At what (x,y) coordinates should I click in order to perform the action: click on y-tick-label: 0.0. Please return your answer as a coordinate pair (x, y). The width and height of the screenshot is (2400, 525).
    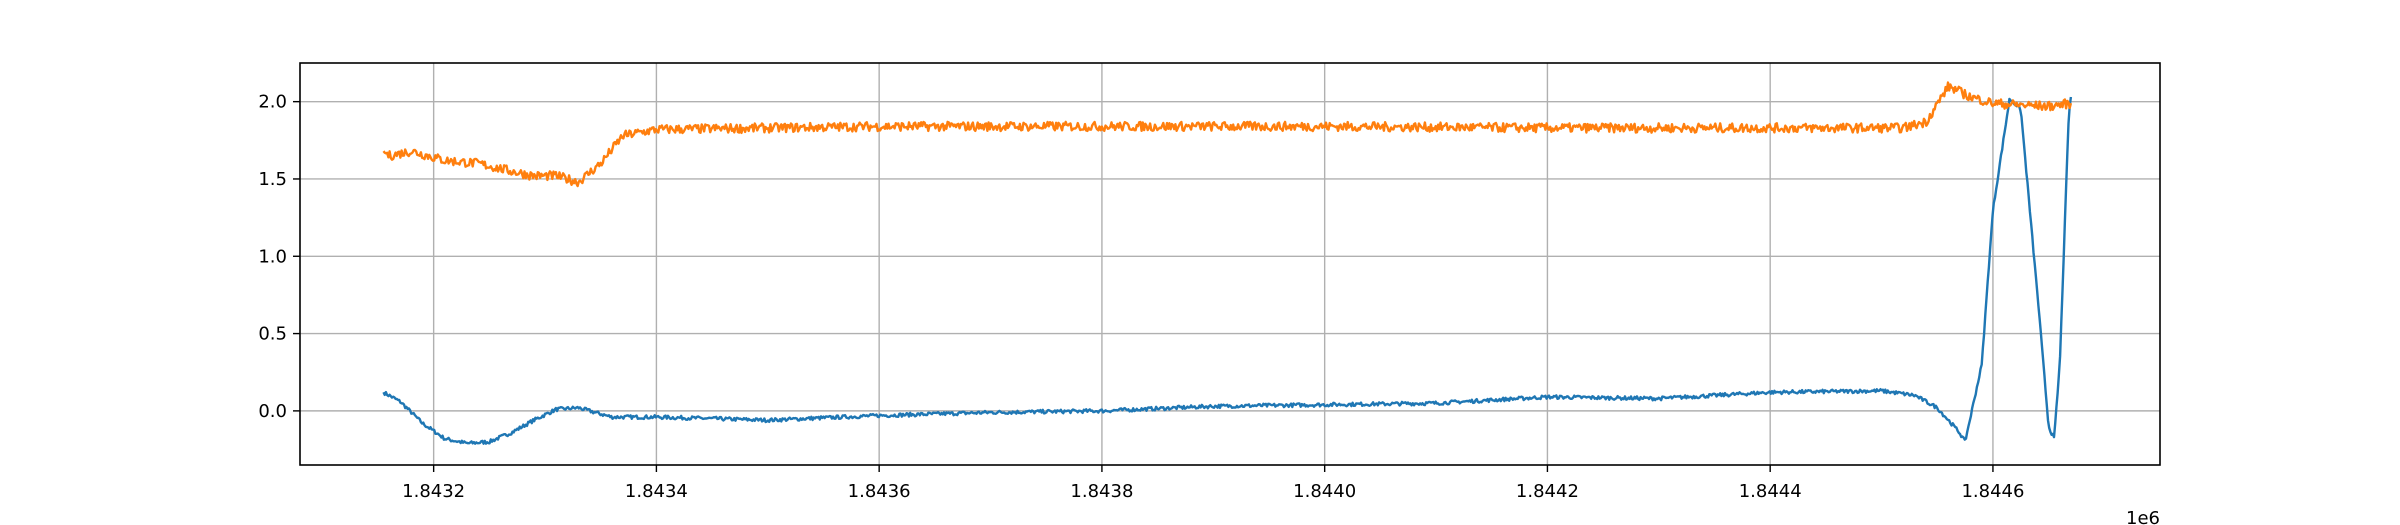
    Looking at the image, I should click on (272, 411).